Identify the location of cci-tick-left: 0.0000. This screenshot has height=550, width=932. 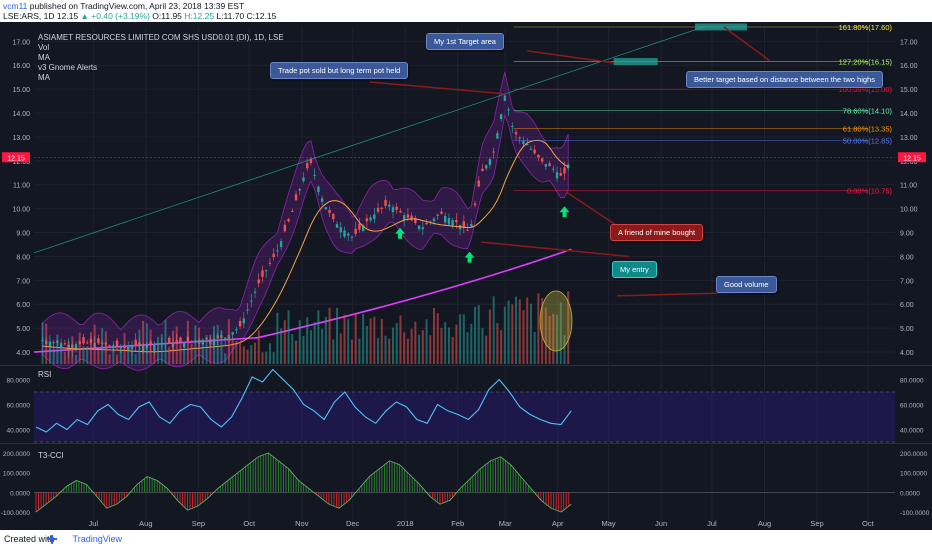
(20, 493).